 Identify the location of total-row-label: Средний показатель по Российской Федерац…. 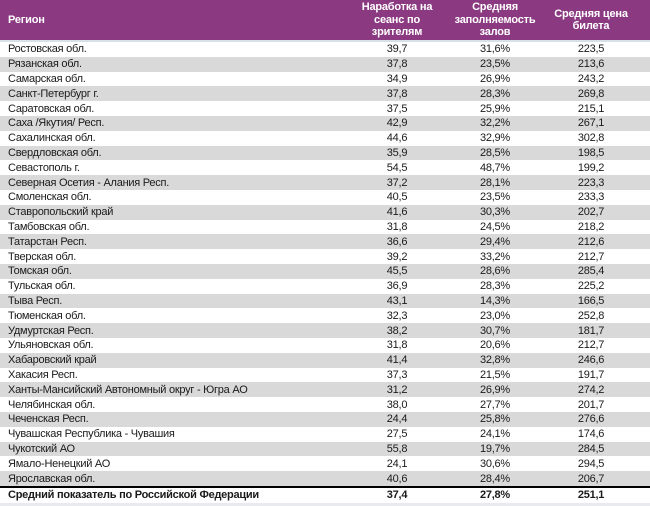
(133, 495).